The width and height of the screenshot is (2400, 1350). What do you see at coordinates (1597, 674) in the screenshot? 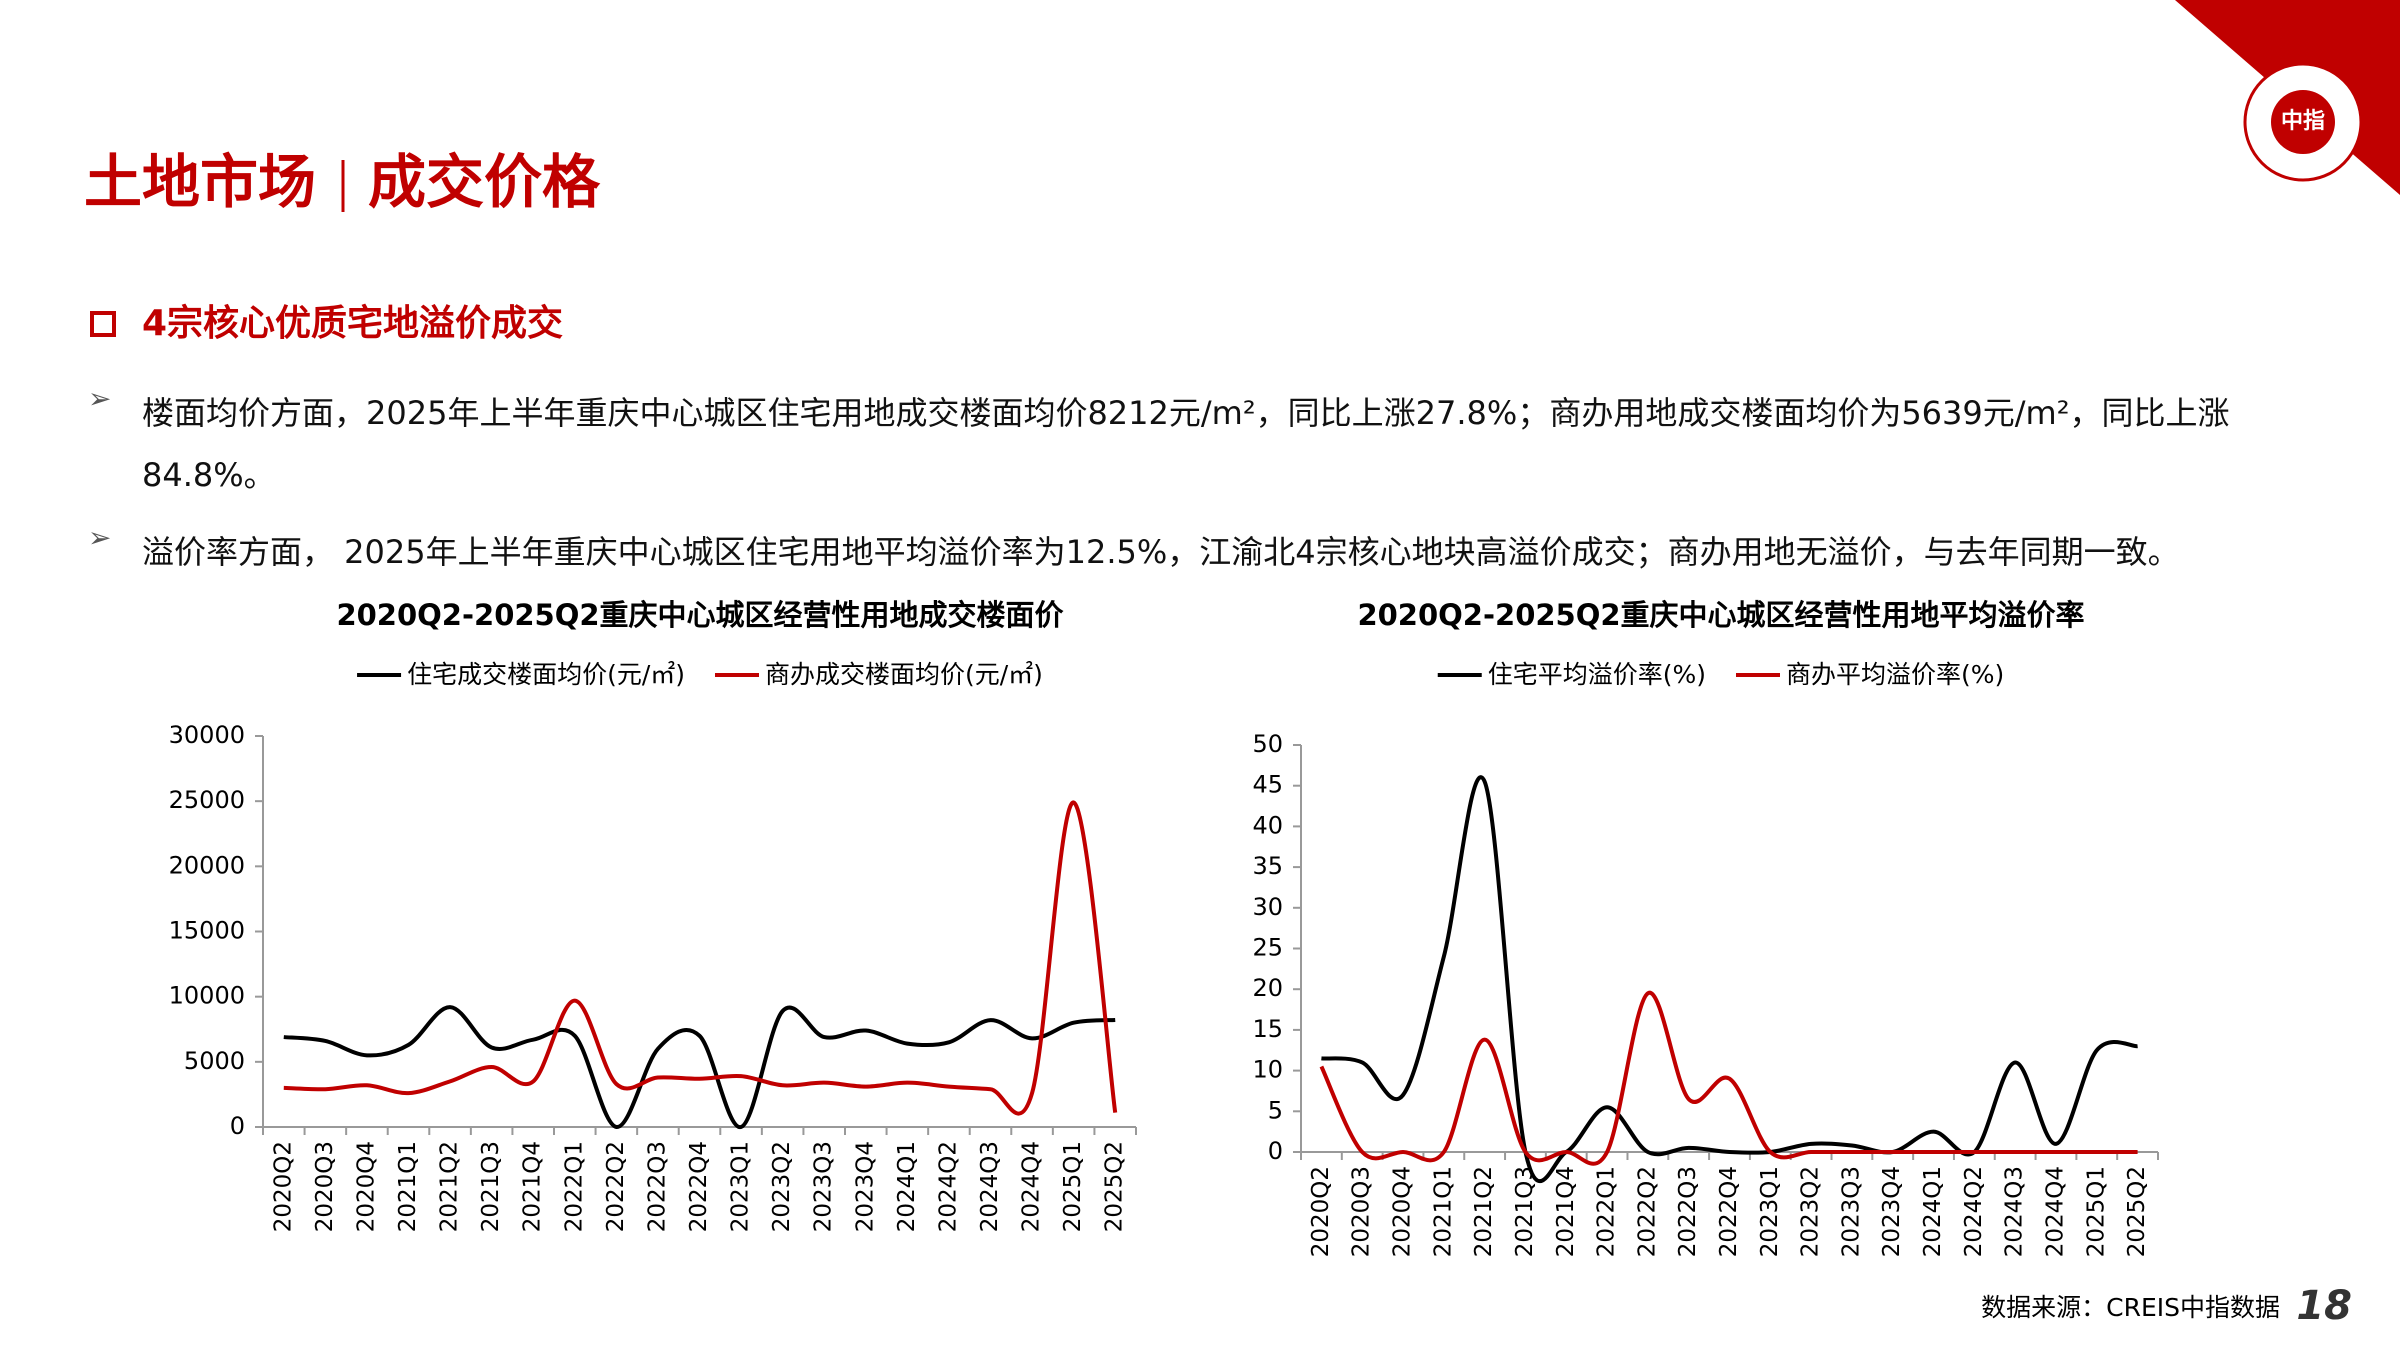
I see `legend-label: 住宅平均溢价率(%)` at bounding box center [1597, 674].